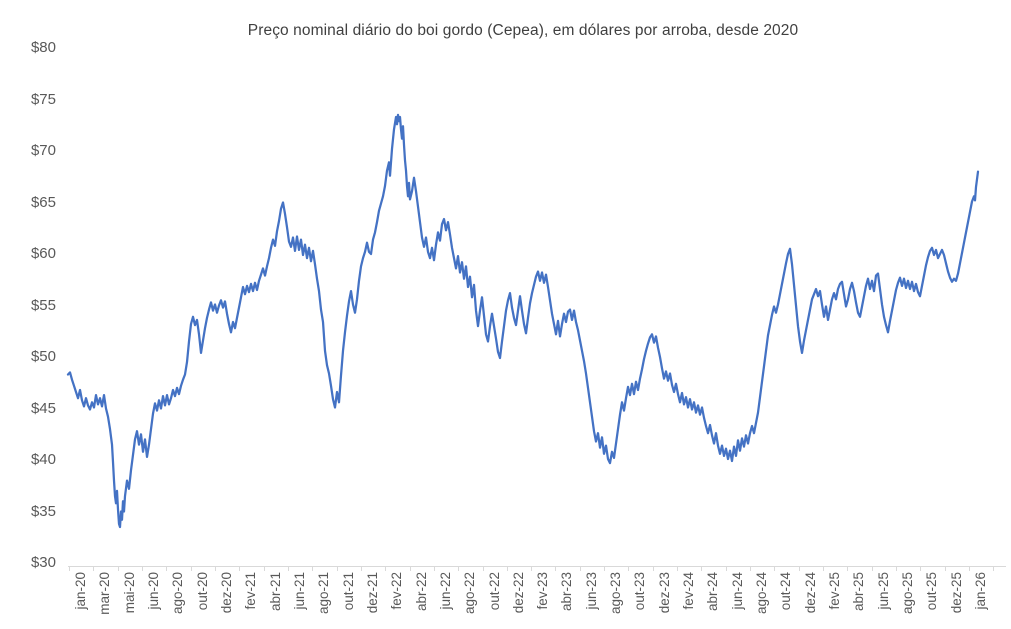  What do you see at coordinates (43, 150) in the screenshot?
I see `y-axis-tick-label: $70` at bounding box center [43, 150].